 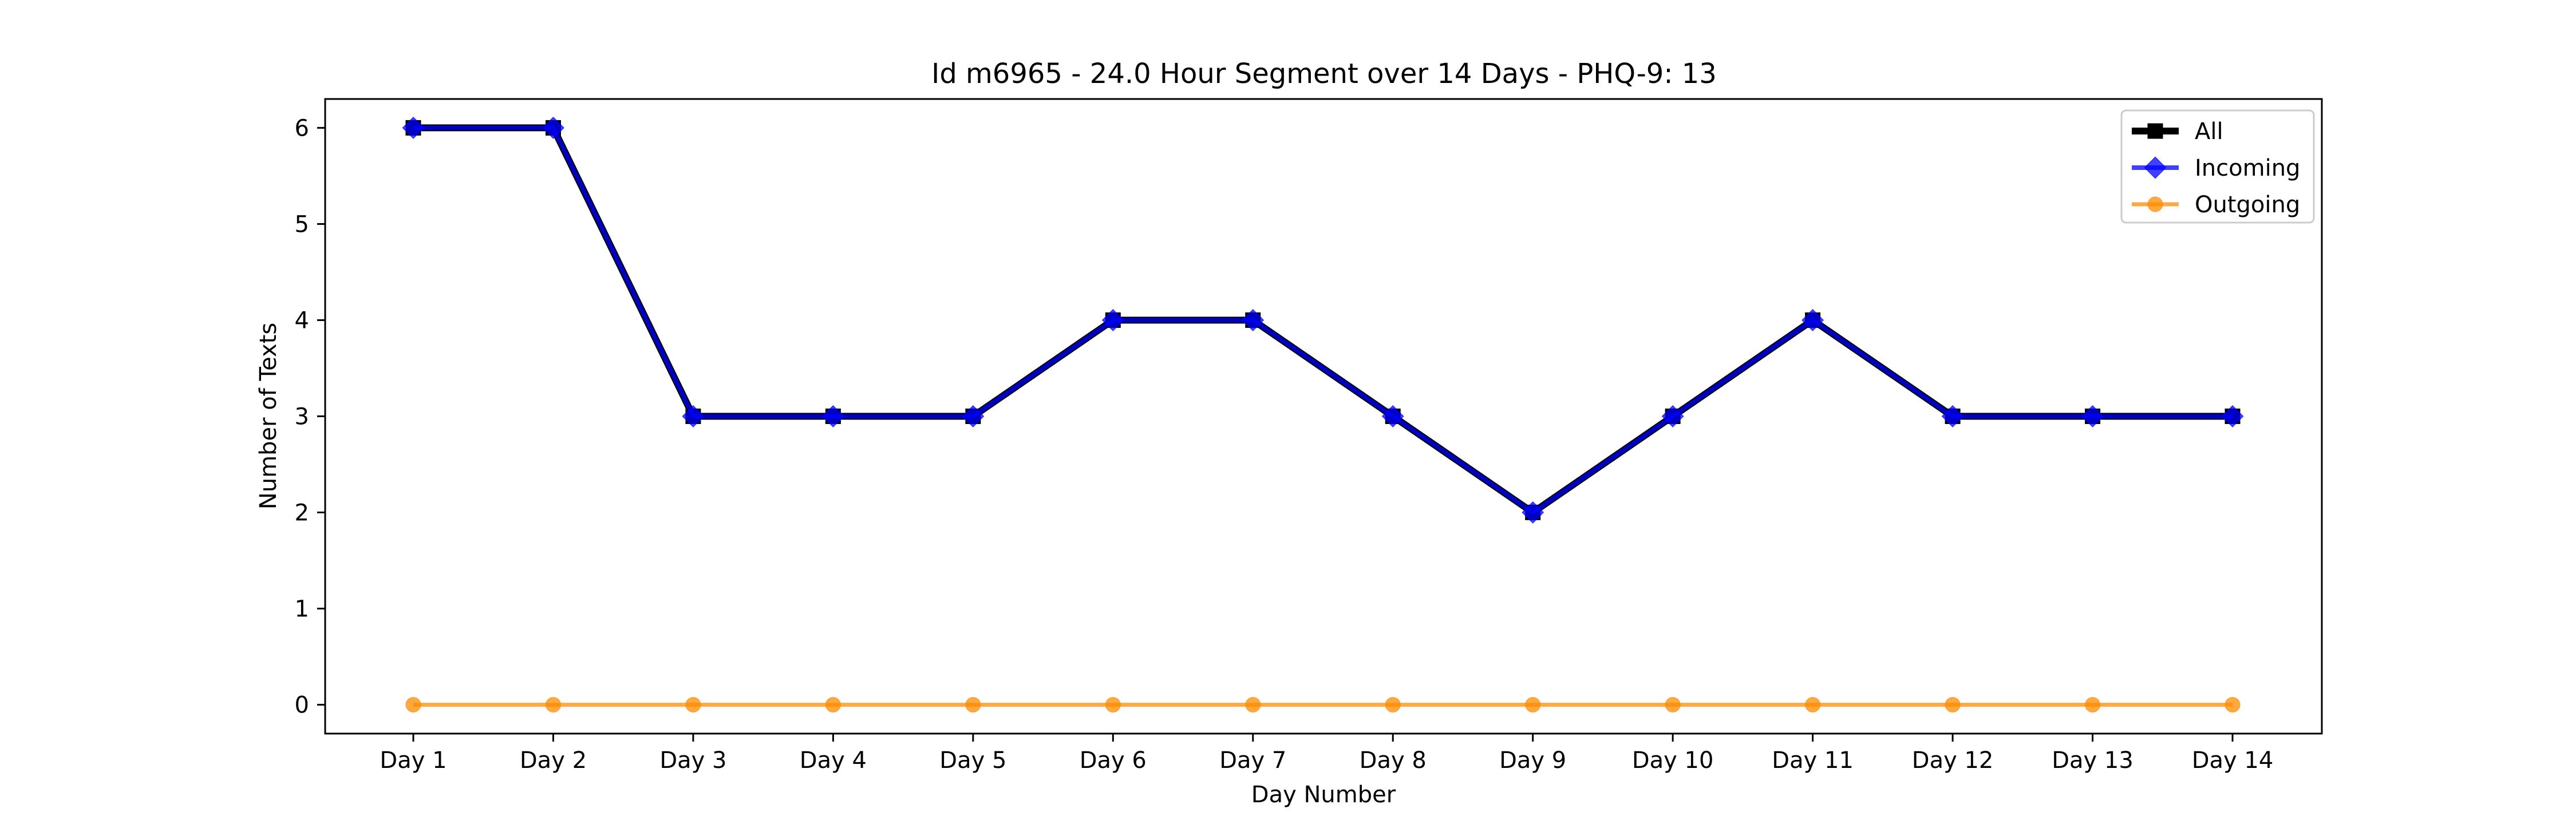 I want to click on y-axis: 0 1 2 3 4 5 6, so click(x=310, y=417).